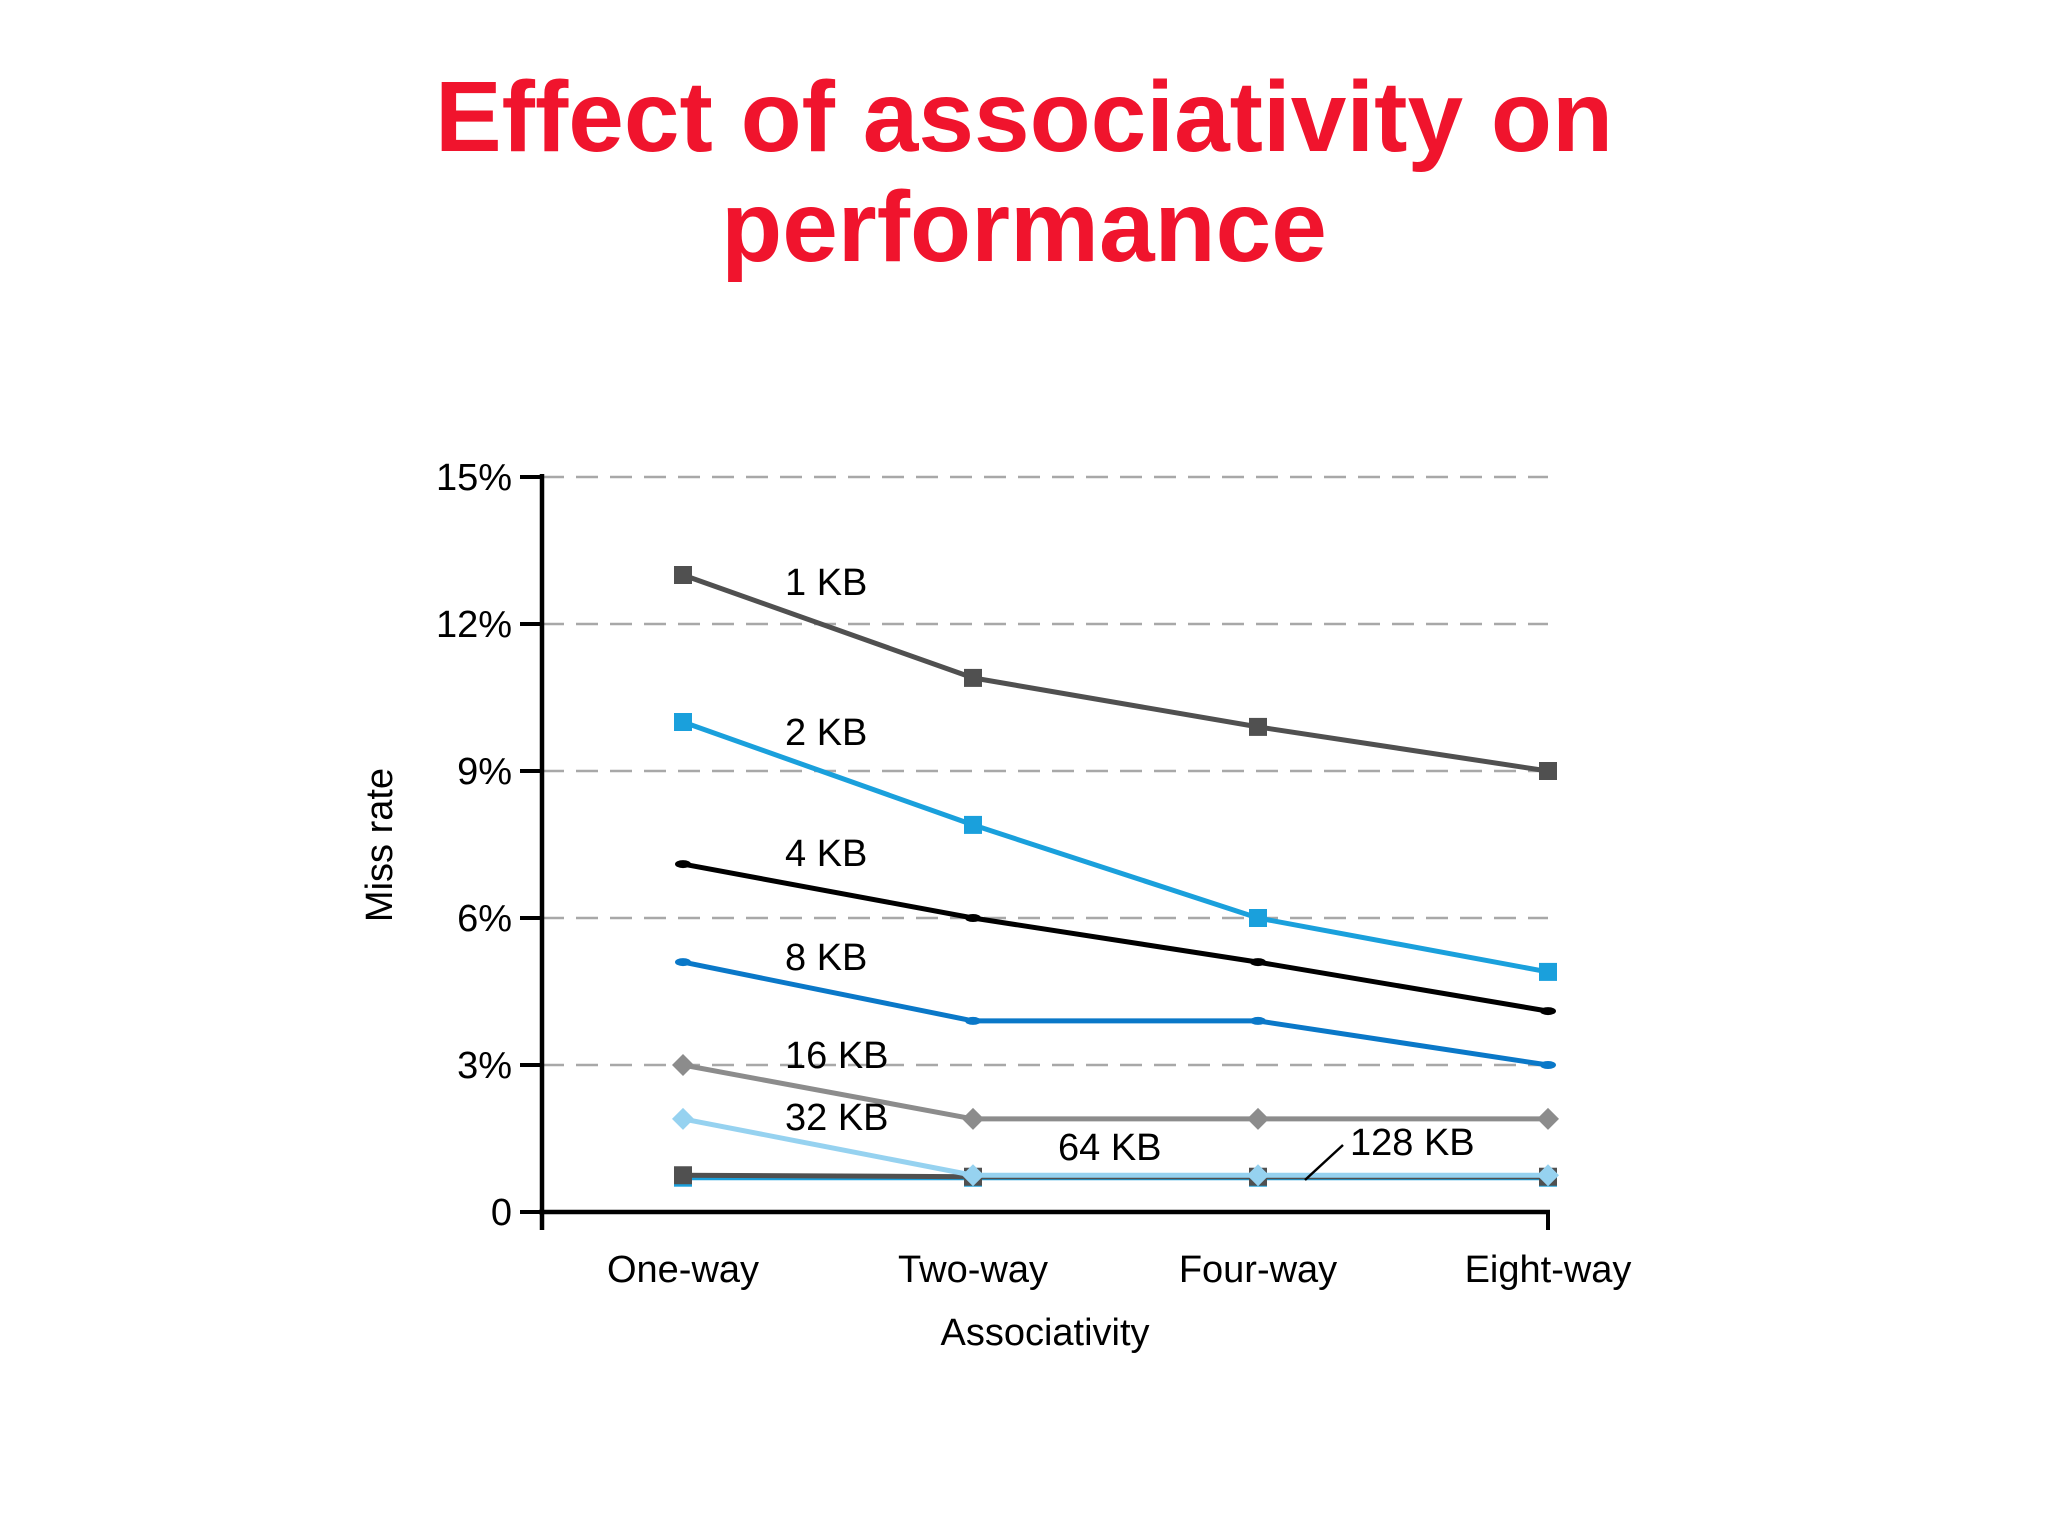 The image size is (2048, 1536). I want to click on series-label: 64 KB, so click(1110, 1148).